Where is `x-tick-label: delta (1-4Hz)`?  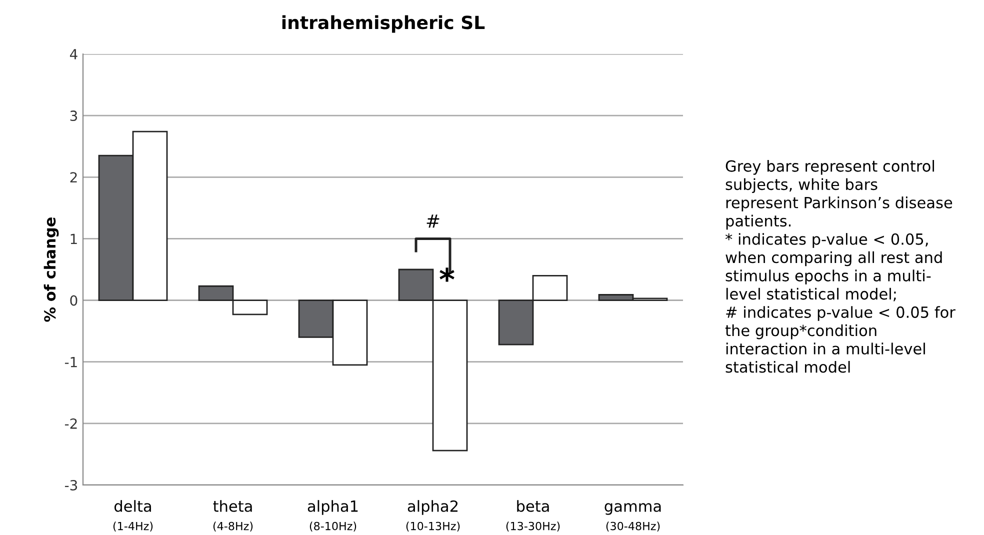
x-tick-label: delta (1-4Hz) is located at coordinates (133, 516).